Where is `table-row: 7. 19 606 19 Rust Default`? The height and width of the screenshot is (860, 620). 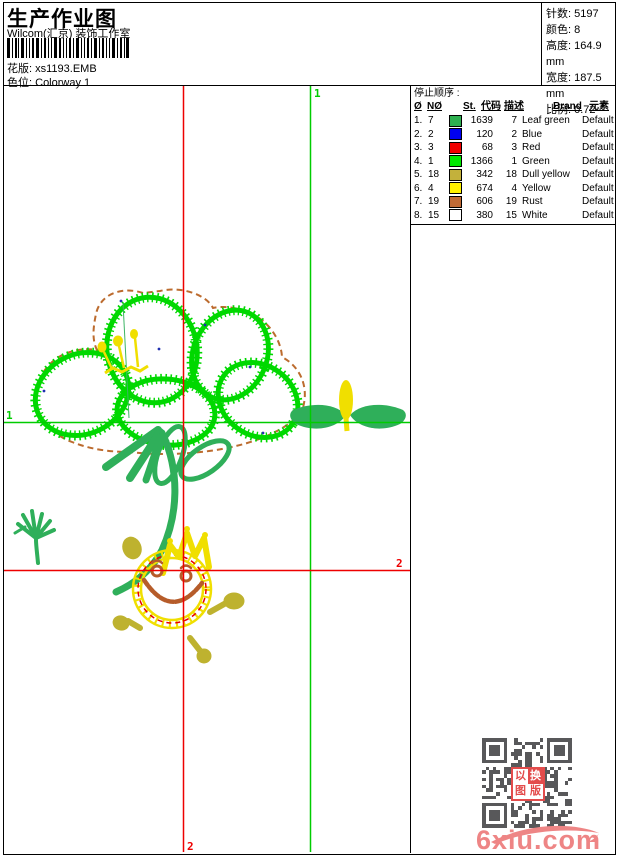
table-row: 7. 19 606 19 Rust Default is located at coordinates (514, 201).